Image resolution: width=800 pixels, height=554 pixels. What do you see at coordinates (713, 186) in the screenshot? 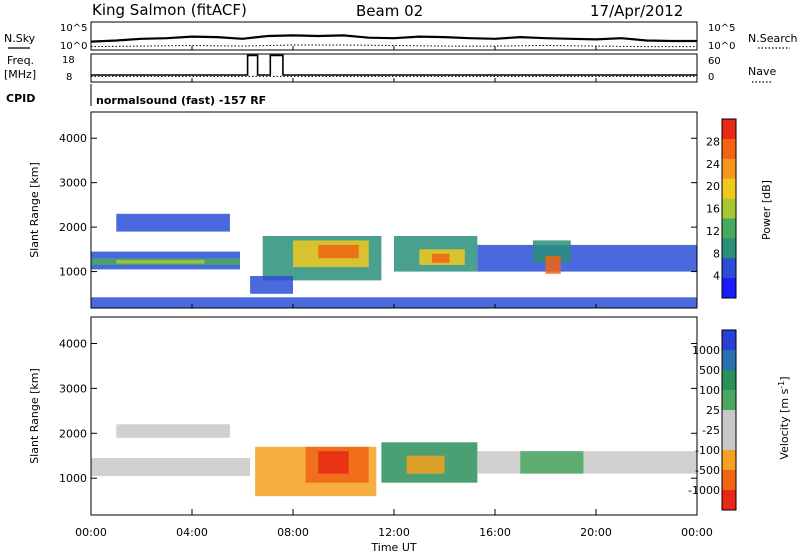
I see `colorbar-tick-4: 20` at bounding box center [713, 186].